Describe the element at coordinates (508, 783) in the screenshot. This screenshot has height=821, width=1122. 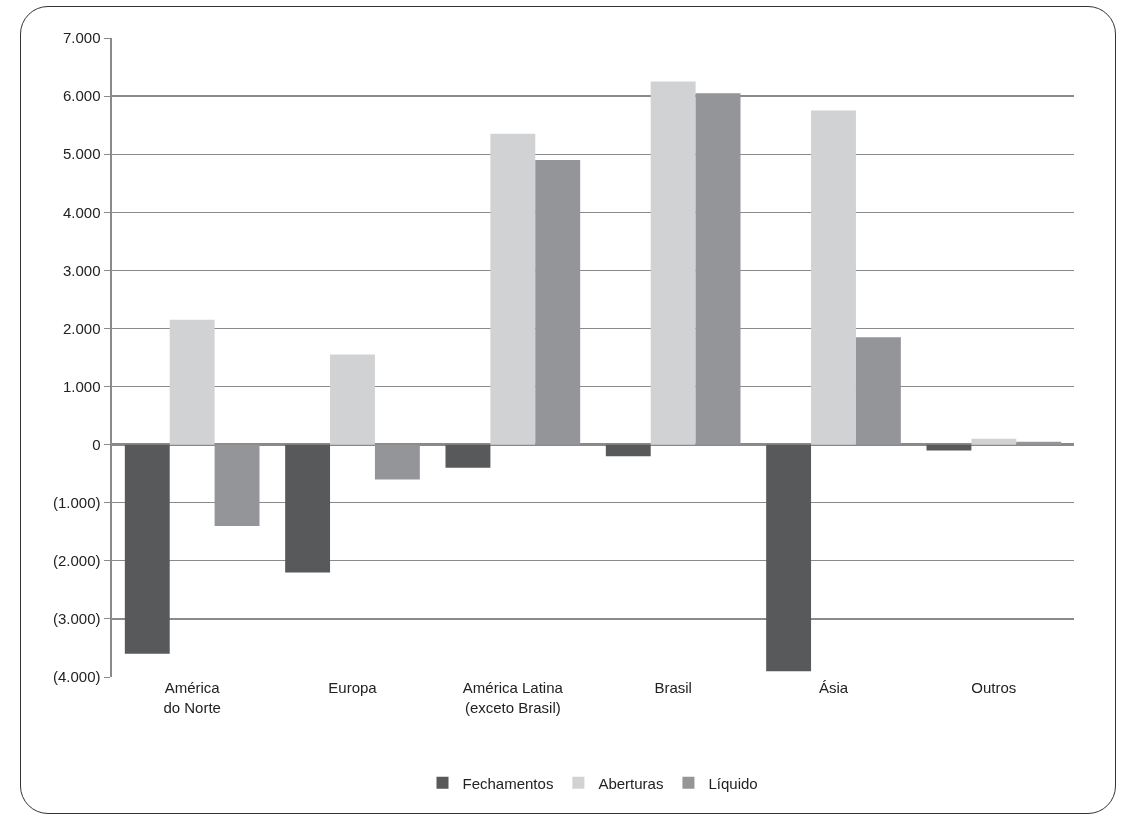
I see `legend-label: Fechamentos` at that location.